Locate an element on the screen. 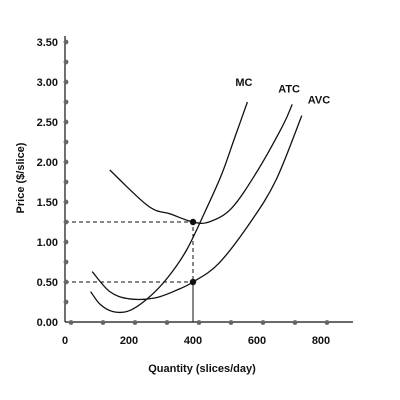 This screenshot has height=400, width=400. x-tick-label: 400 is located at coordinates (193, 341).